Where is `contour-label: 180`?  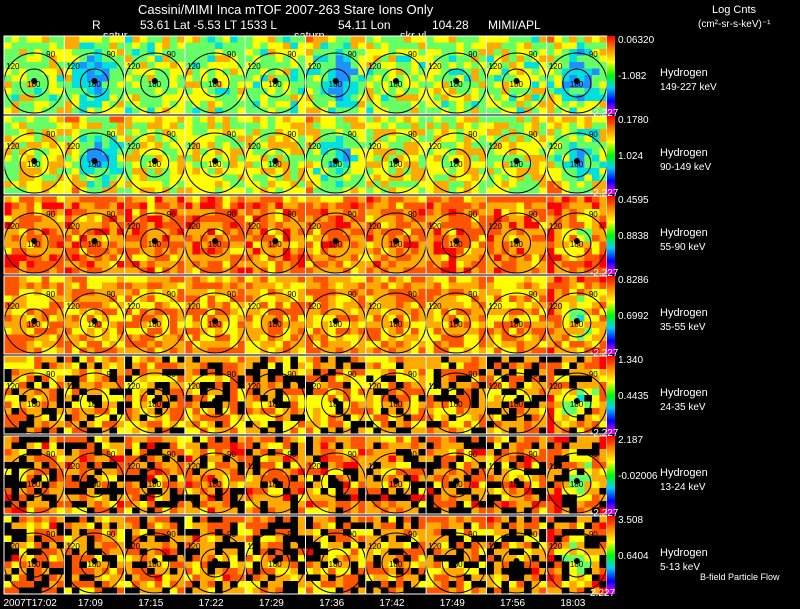
contour-label: 180 is located at coordinates (577, 164).